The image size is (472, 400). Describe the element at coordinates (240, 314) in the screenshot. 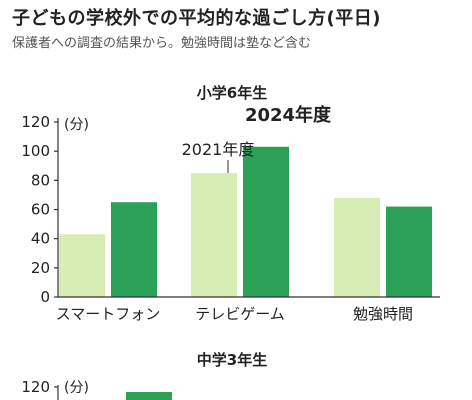

I see `category-label: テレビゲーム` at that location.